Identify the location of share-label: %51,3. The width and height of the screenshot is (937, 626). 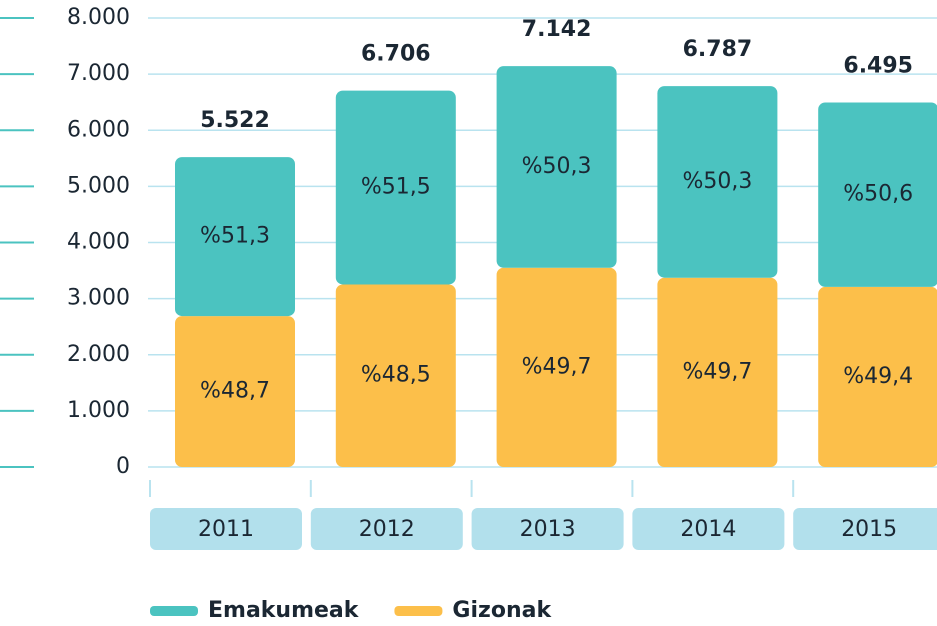
(235, 236).